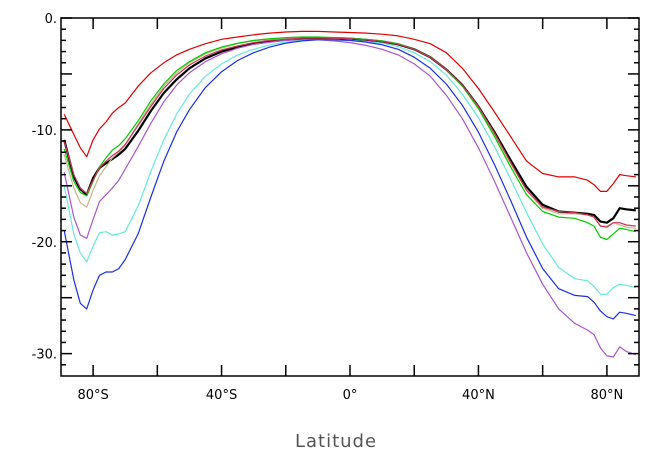  I want to click on y-tick-label: -30., so click(44, 355).